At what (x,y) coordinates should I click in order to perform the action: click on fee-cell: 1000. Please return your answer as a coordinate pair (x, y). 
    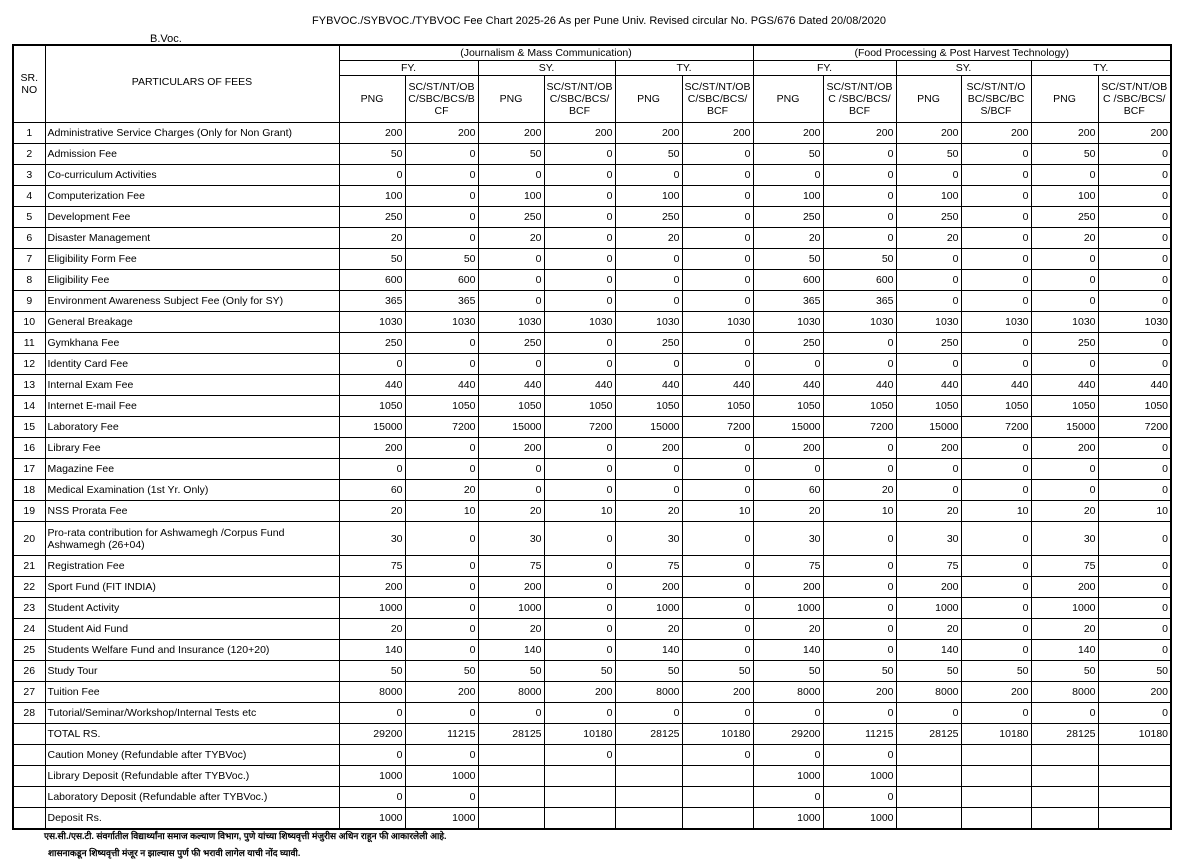
    Looking at the image, I should click on (859, 818).